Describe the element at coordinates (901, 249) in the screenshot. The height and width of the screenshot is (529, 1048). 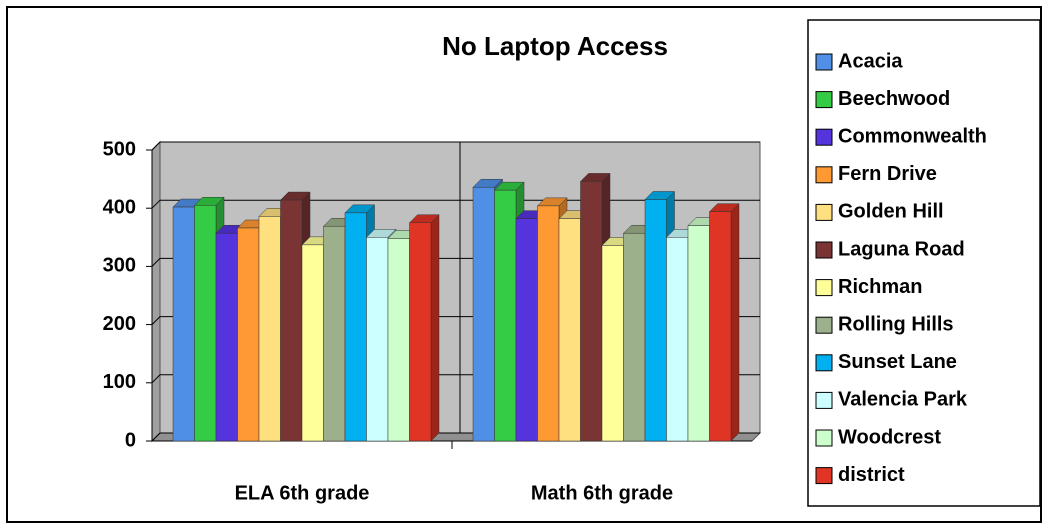
I see `legend-label: Laguna Road` at that location.